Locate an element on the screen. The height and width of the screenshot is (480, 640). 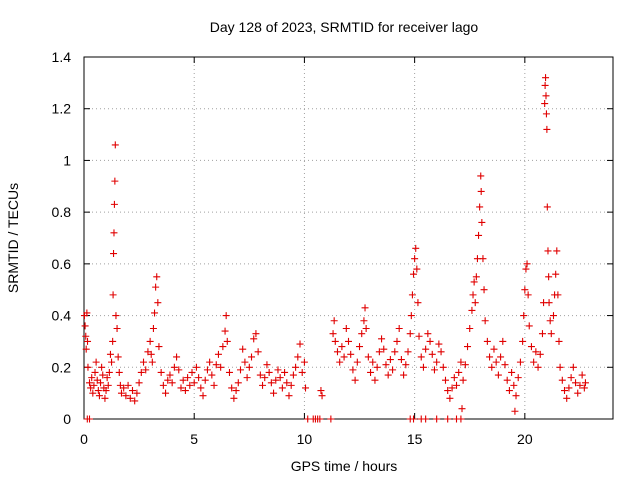
x-tick-label: 5 is located at coordinates (194, 439).